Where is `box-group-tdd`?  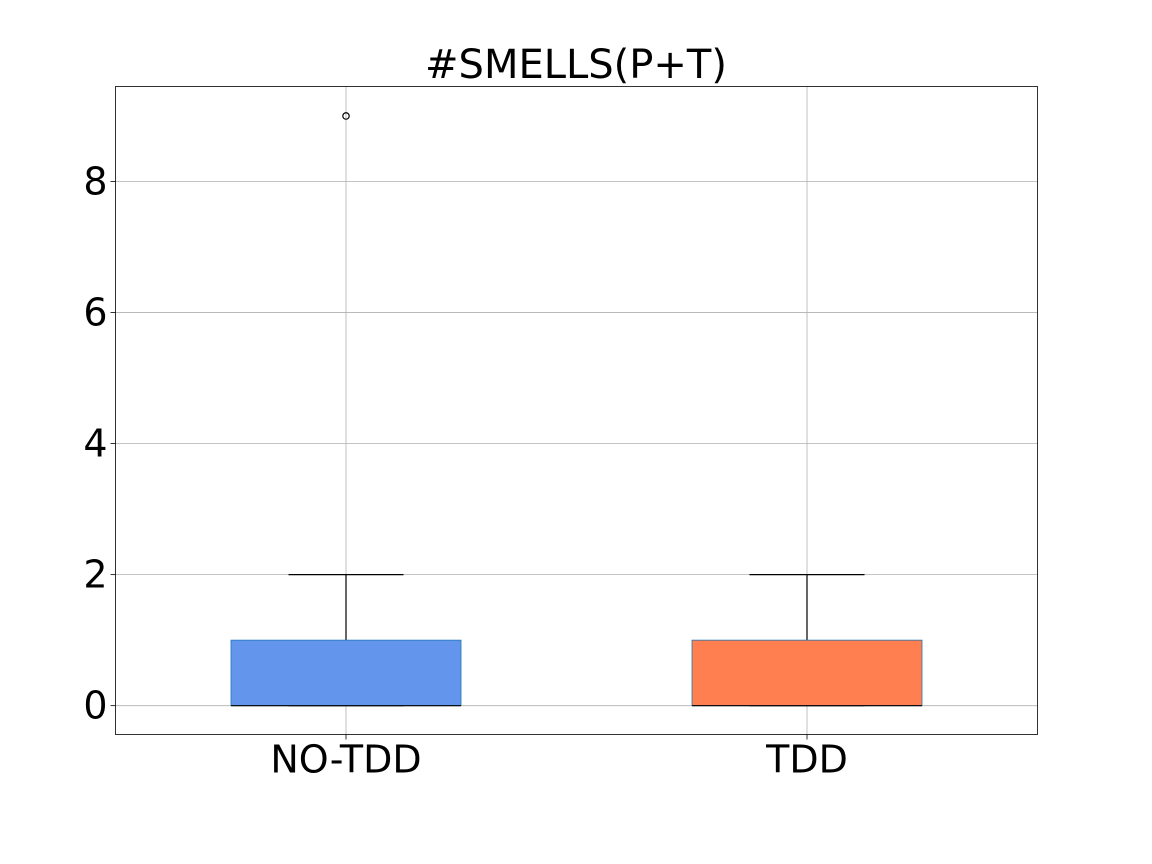
box-group-tdd is located at coordinates (807, 640).